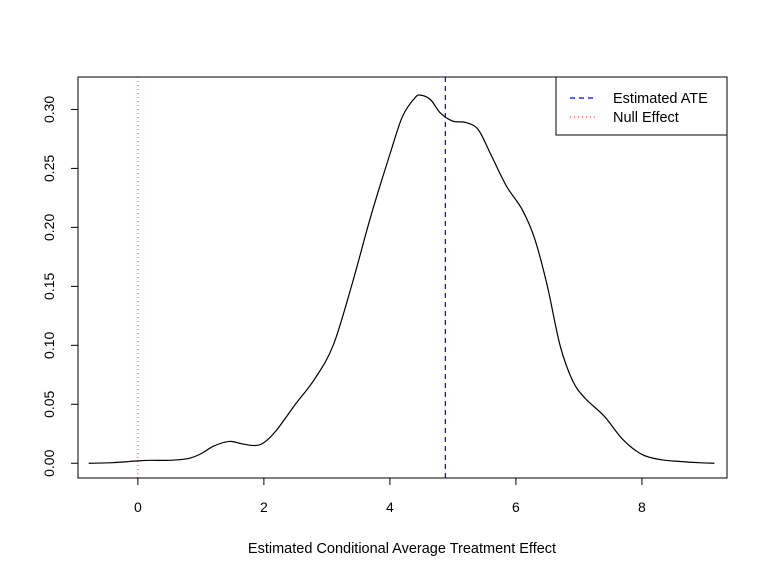 This screenshot has width=768, height=576. I want to click on y-tick-label: 0.10, so click(49, 344).